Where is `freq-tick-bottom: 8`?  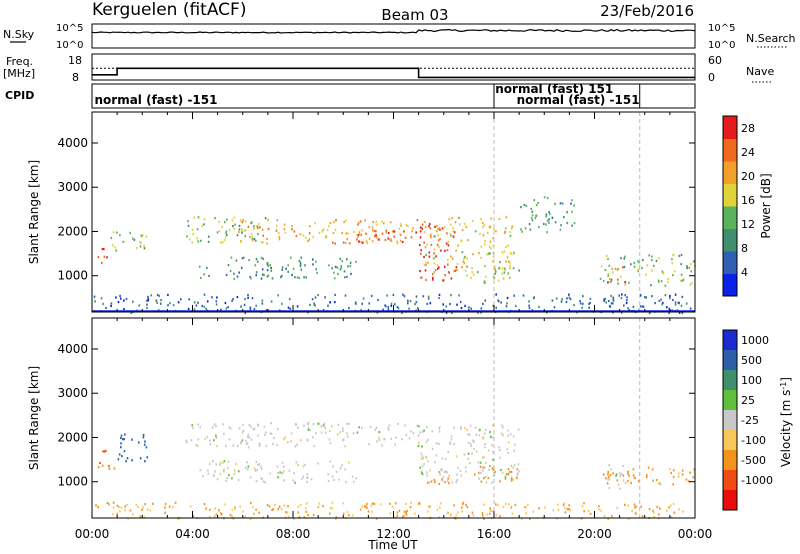 freq-tick-bottom: 8 is located at coordinates (75, 77).